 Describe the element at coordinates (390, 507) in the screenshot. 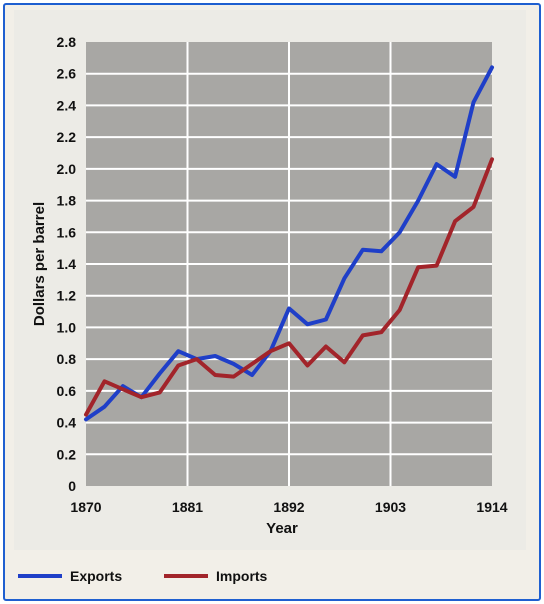

I see `x-tick-label: 1903` at that location.